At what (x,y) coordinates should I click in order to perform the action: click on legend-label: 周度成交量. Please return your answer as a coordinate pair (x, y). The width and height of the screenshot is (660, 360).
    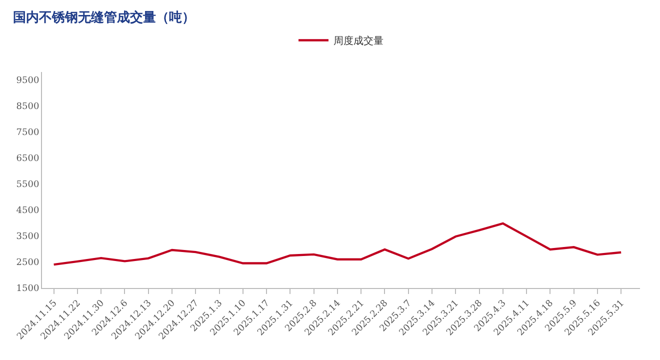
    Looking at the image, I should click on (359, 41).